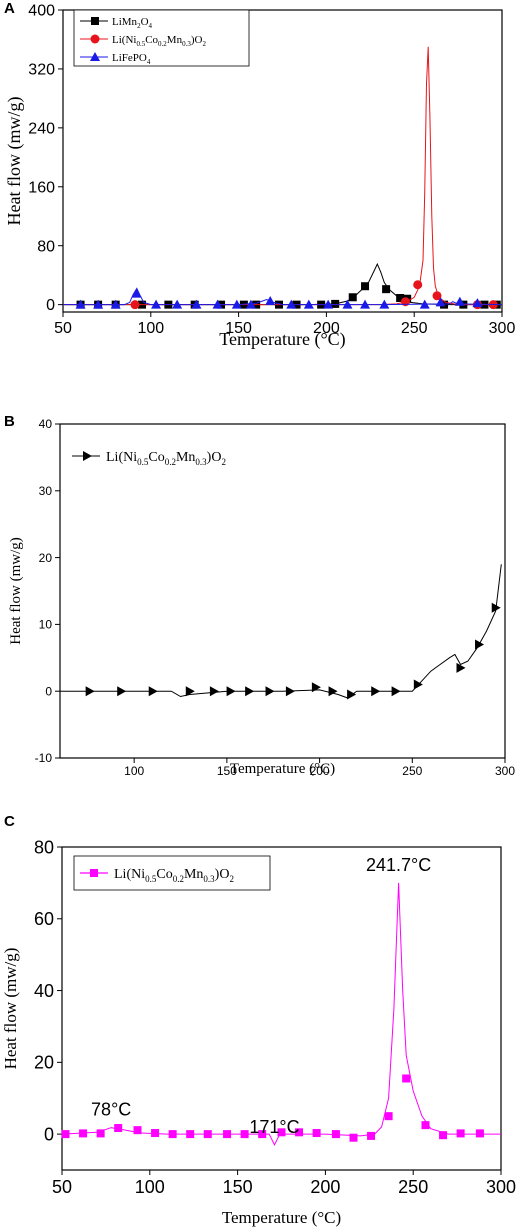  I want to click on y-tick-label-A-1: 80, so click(46, 246).